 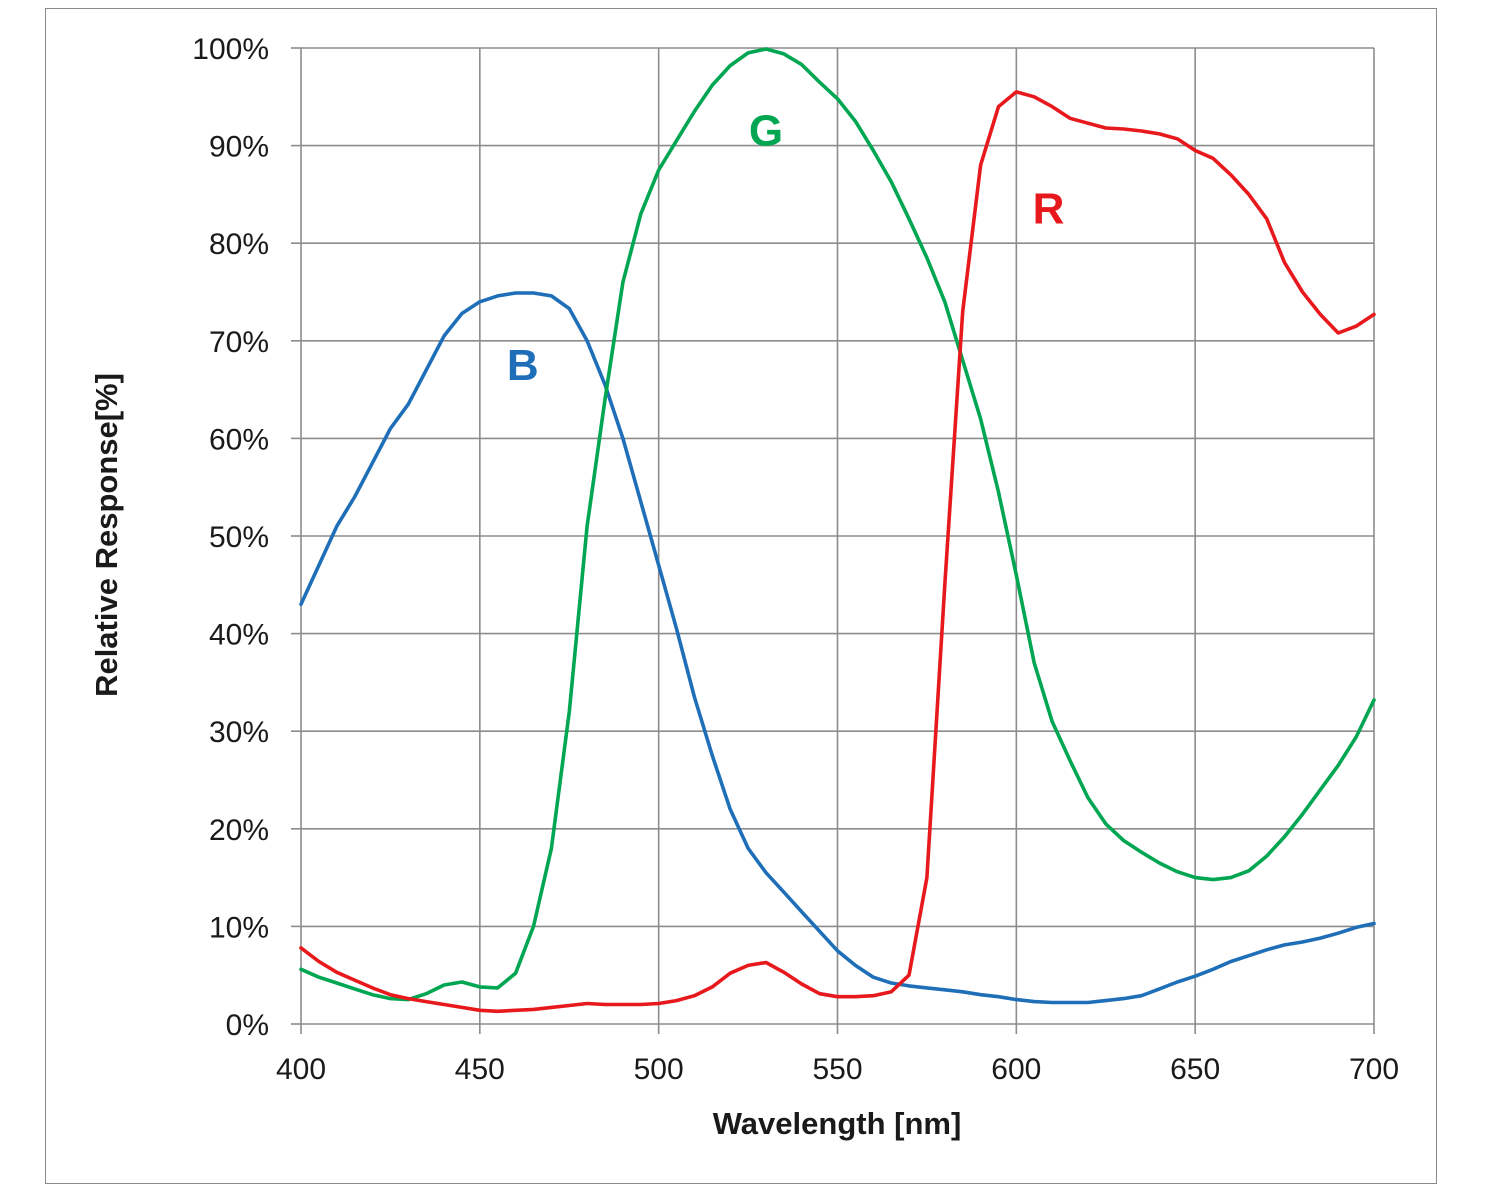 What do you see at coordinates (1374, 1069) in the screenshot?
I see `x-tick-label: 700` at bounding box center [1374, 1069].